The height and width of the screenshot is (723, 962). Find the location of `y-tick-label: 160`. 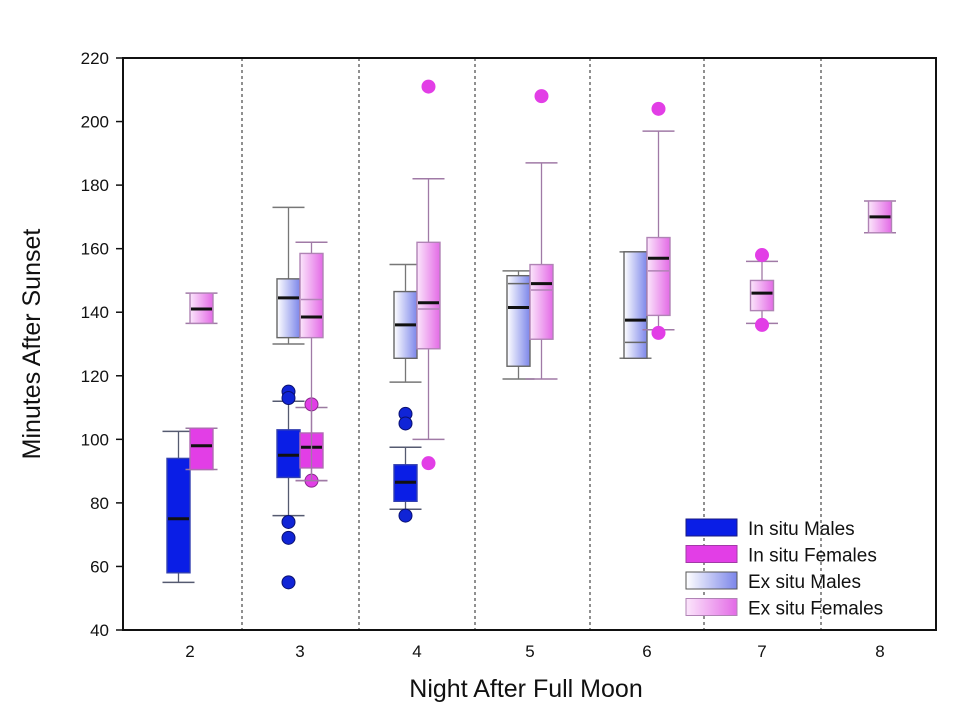

y-tick-label: 160 is located at coordinates (95, 249).